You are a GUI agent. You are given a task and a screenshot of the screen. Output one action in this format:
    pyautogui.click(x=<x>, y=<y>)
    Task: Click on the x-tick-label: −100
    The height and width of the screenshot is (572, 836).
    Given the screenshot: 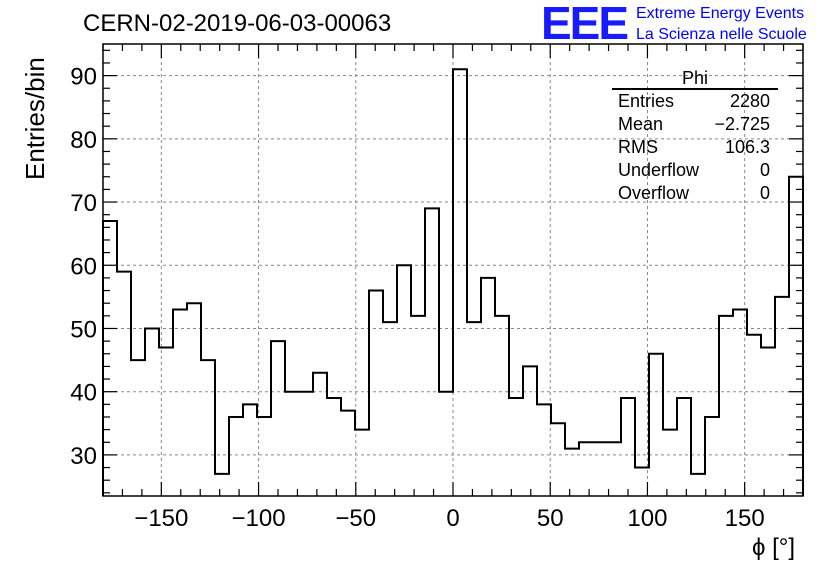 What is the action you would take?
    pyautogui.click(x=259, y=518)
    